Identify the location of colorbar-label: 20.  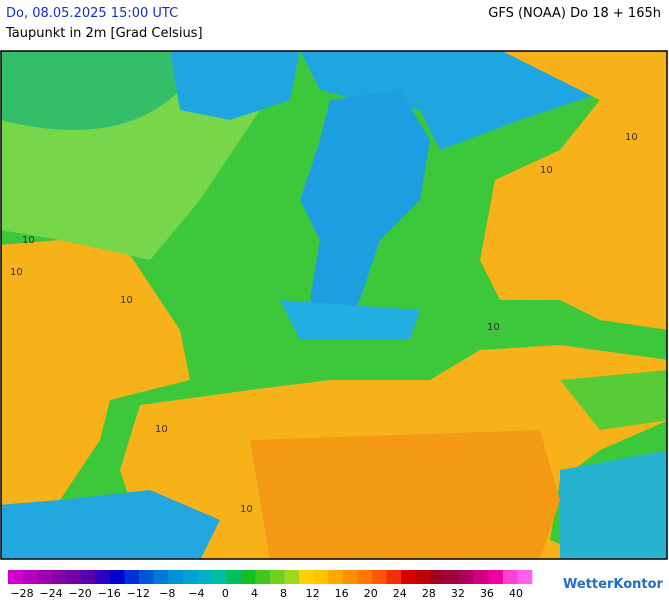
(371, 593).